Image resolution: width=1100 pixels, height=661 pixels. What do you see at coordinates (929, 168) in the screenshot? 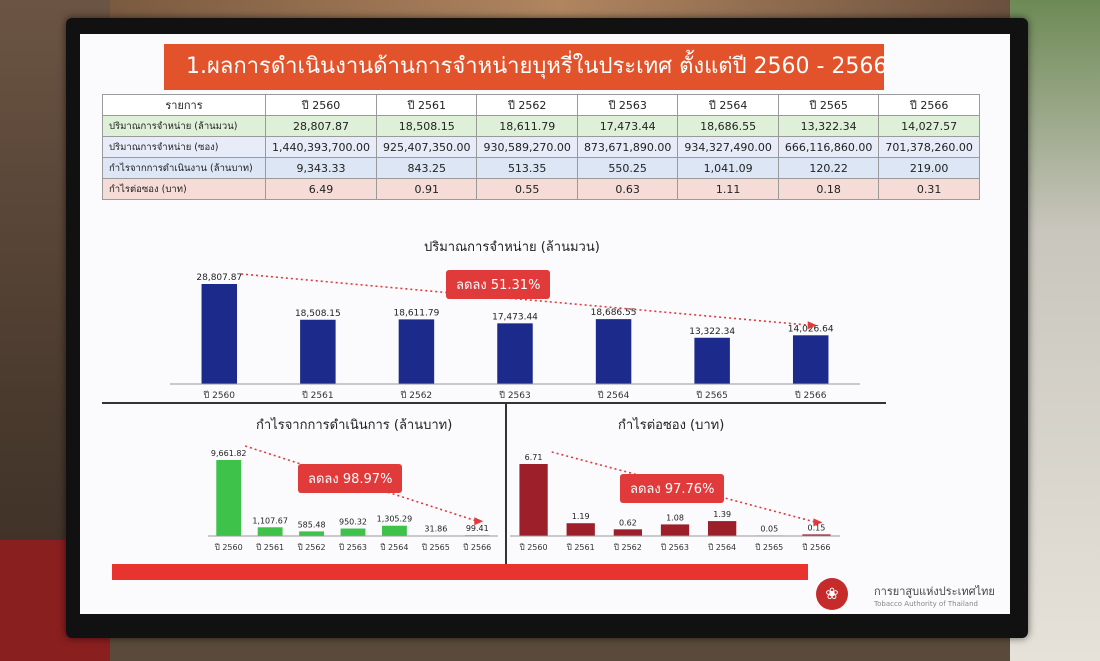
I see `table-cell: 219.00` at bounding box center [929, 168].